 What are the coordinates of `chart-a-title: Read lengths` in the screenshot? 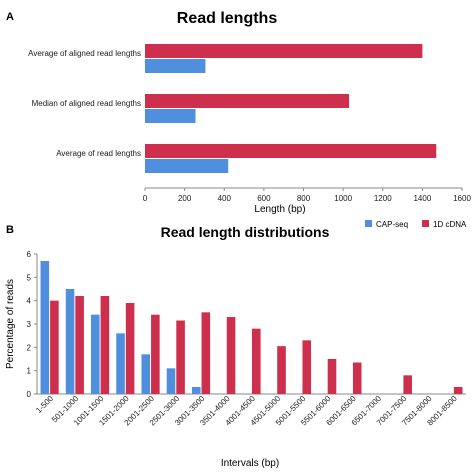 It's located at (227, 18).